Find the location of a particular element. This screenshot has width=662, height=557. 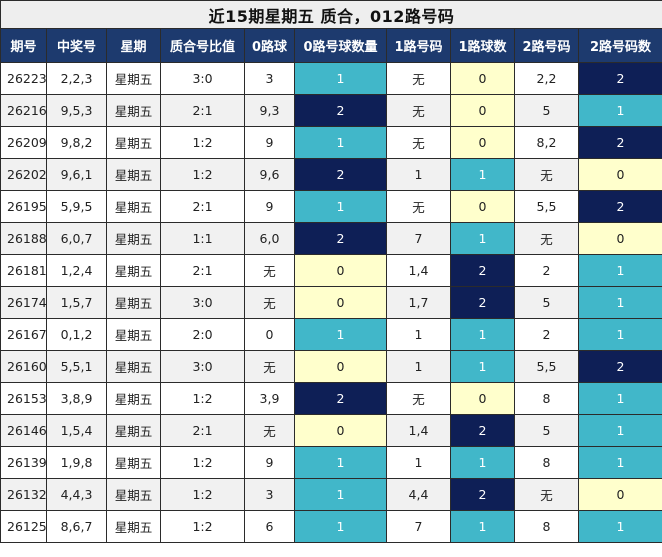

numbers-cell: 1,2,4 is located at coordinates (76, 270).